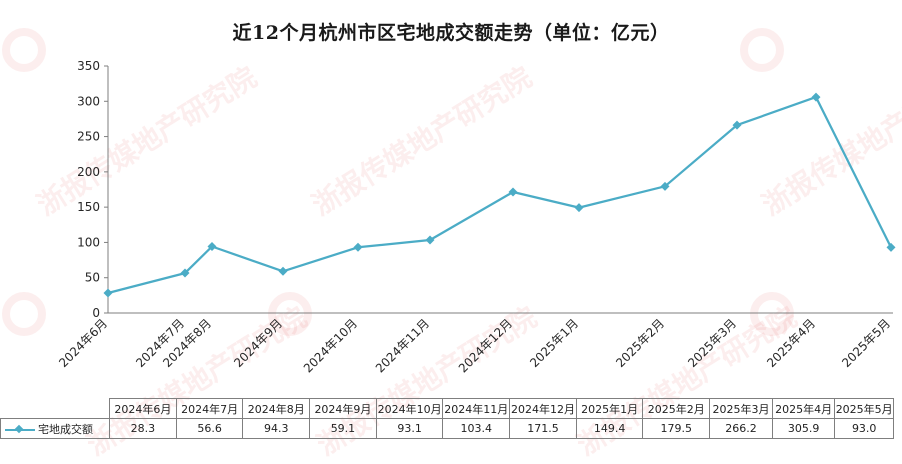  Describe the element at coordinates (88, 101) in the screenshot. I see `y-tick-label: 300` at that location.